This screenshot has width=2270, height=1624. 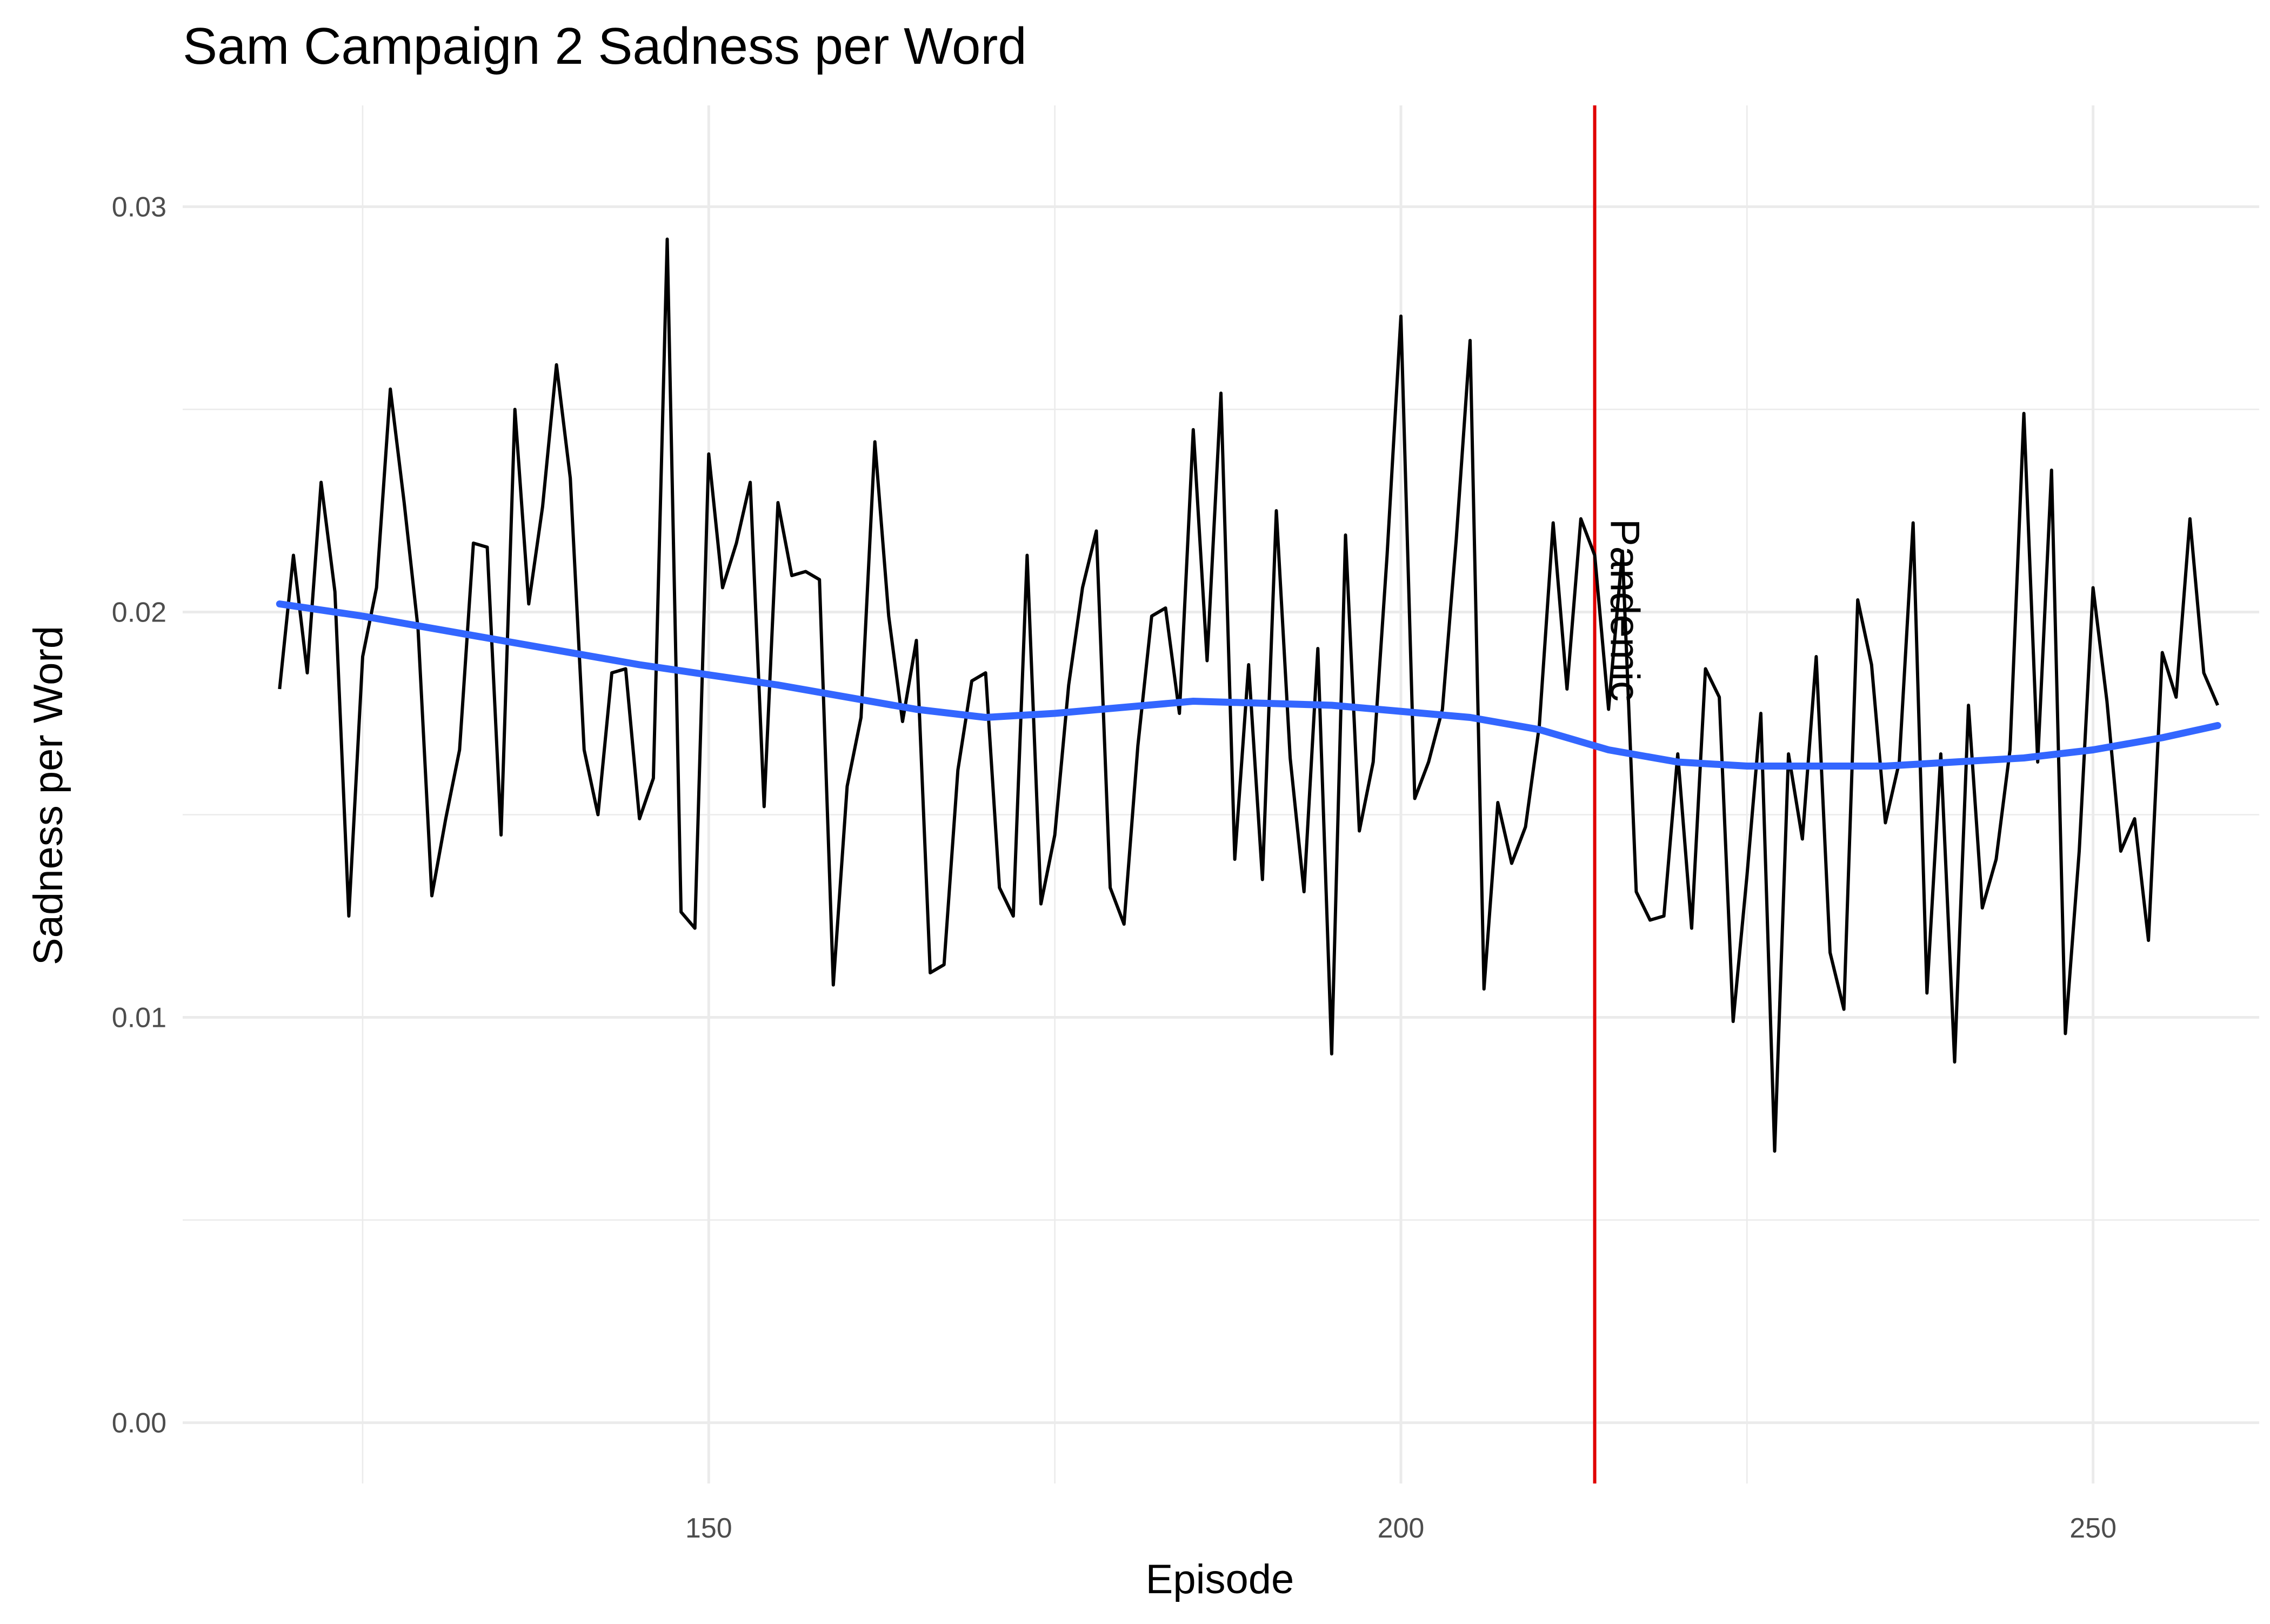 I want to click on x-axis-ticks: 150 200 250, so click(x=1401, y=1529).